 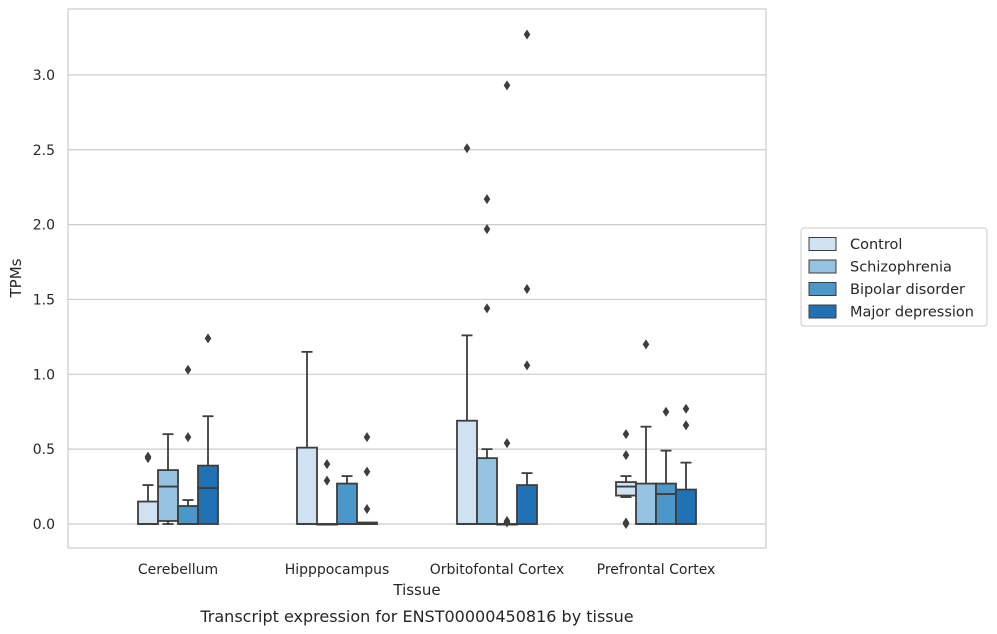 What do you see at coordinates (901, 268) in the screenshot?
I see `legend-label: Schizophrenia` at bounding box center [901, 268].